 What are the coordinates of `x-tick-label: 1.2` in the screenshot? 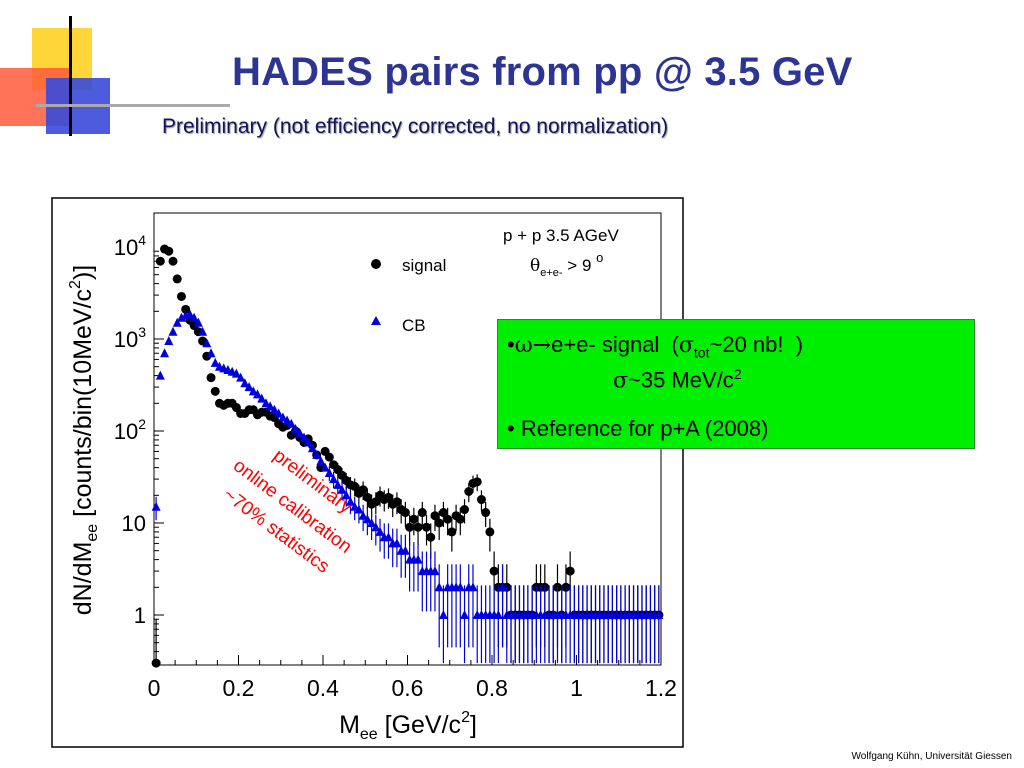 It's located at (661, 688).